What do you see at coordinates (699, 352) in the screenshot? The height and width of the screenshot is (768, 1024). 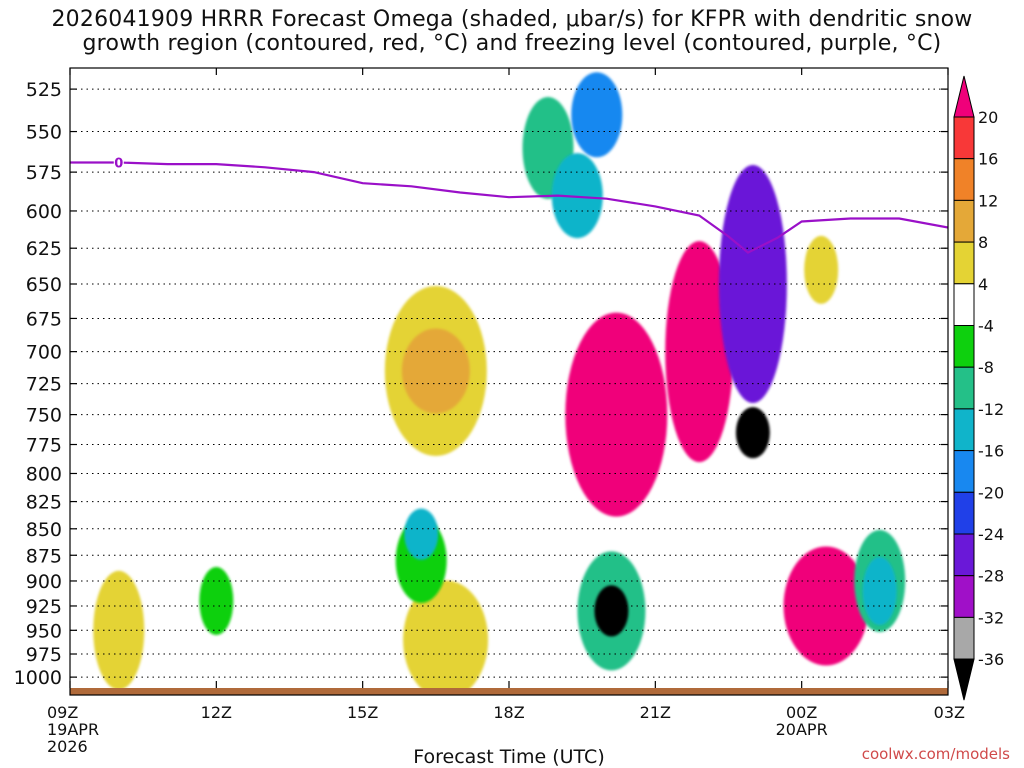 I see `omega-cell-pink-column` at bounding box center [699, 352].